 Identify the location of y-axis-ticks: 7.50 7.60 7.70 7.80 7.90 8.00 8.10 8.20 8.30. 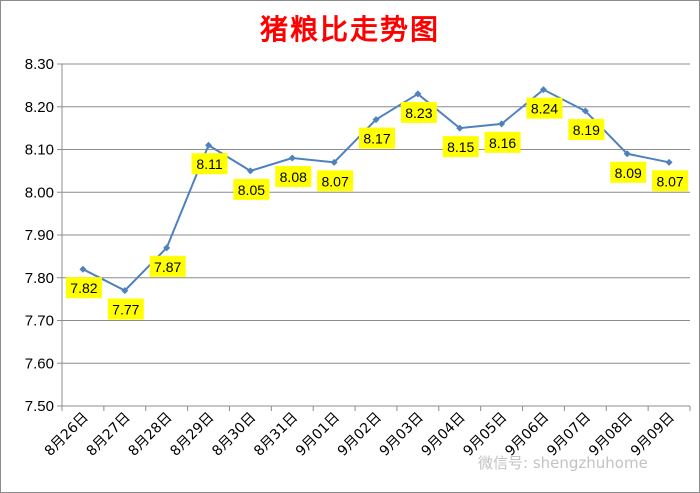
(39, 235).